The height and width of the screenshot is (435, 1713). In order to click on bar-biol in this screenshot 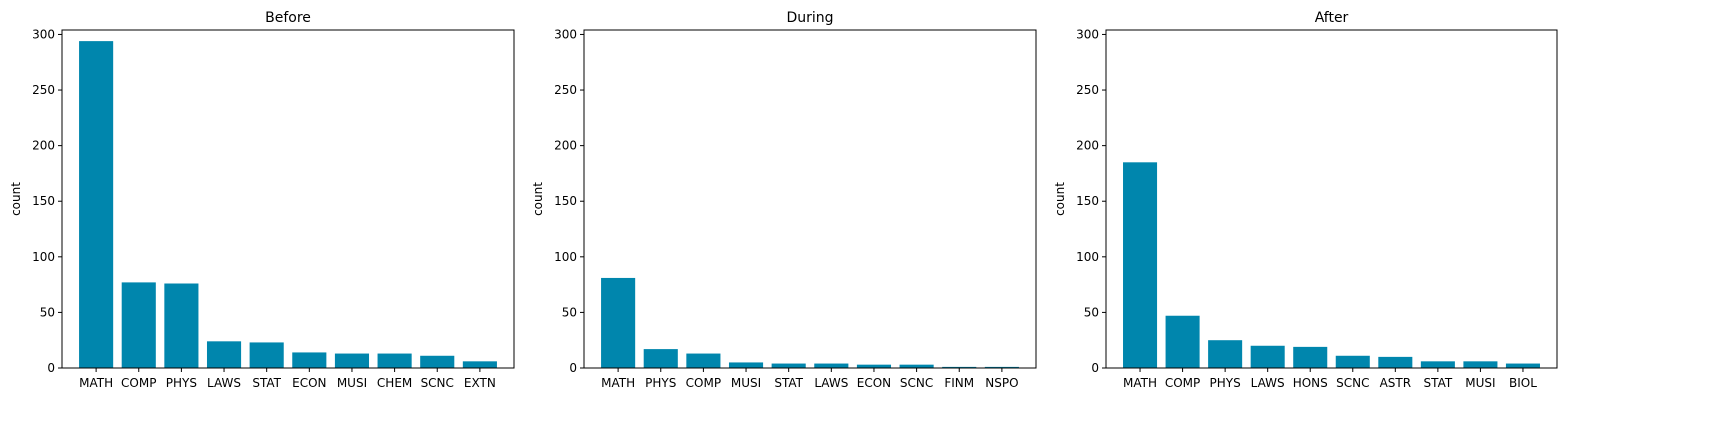, I will do `click(1522, 365)`.